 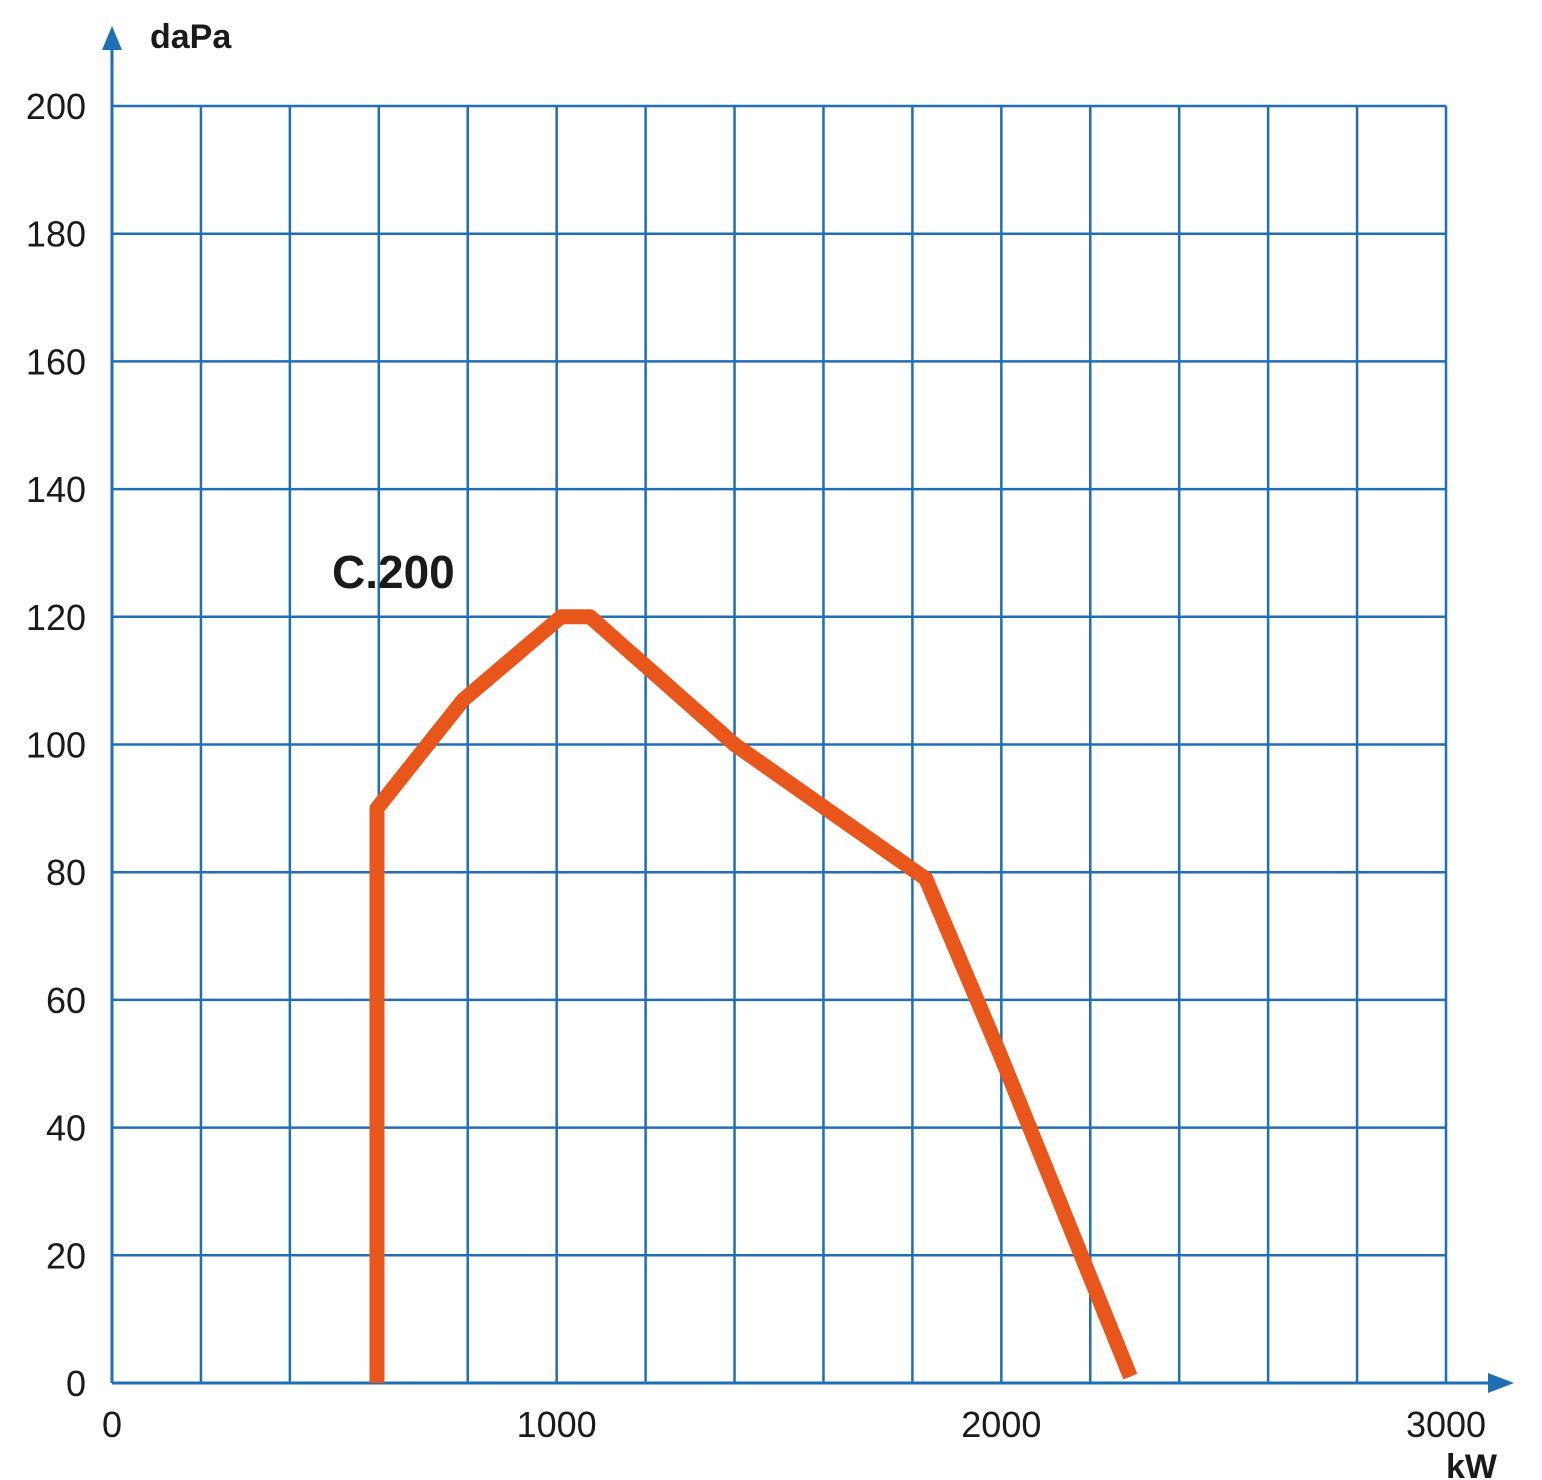 What do you see at coordinates (56, 489) in the screenshot?
I see `y-tick-label: 140` at bounding box center [56, 489].